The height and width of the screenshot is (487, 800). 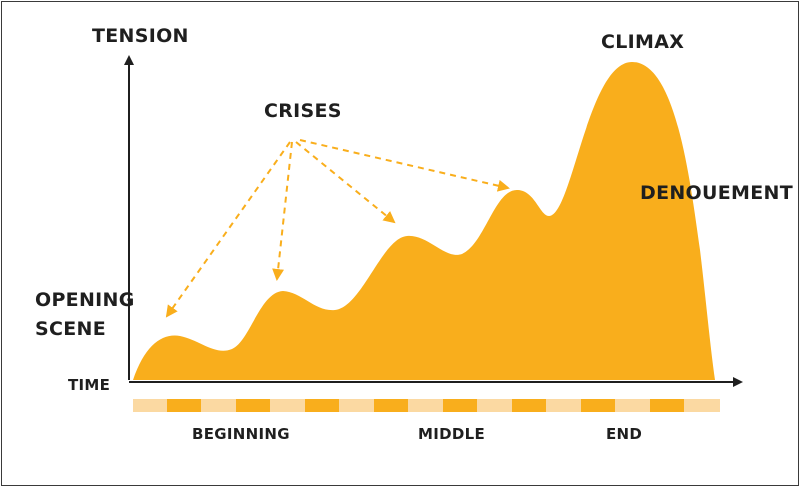 I want to click on y-axis-label: TENSION, so click(x=140, y=36).